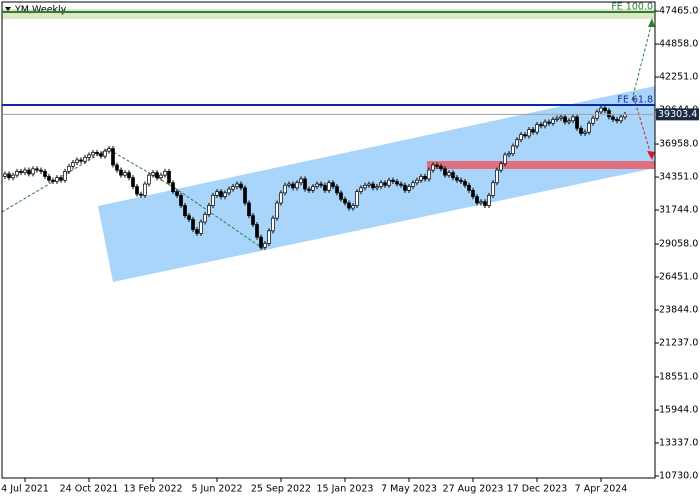 This screenshot has width=700, height=500. I want to click on x-tick-label: 24 Oct 2021, so click(89, 489).